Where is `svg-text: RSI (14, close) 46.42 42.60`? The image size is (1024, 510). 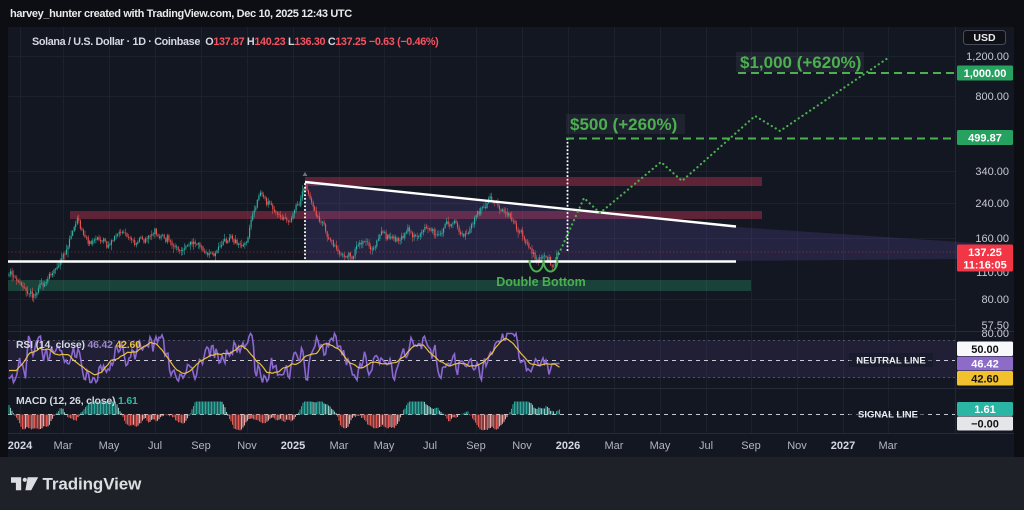 svg-text: RSI (14, close) 46.42 42.60 is located at coordinates (78, 345).